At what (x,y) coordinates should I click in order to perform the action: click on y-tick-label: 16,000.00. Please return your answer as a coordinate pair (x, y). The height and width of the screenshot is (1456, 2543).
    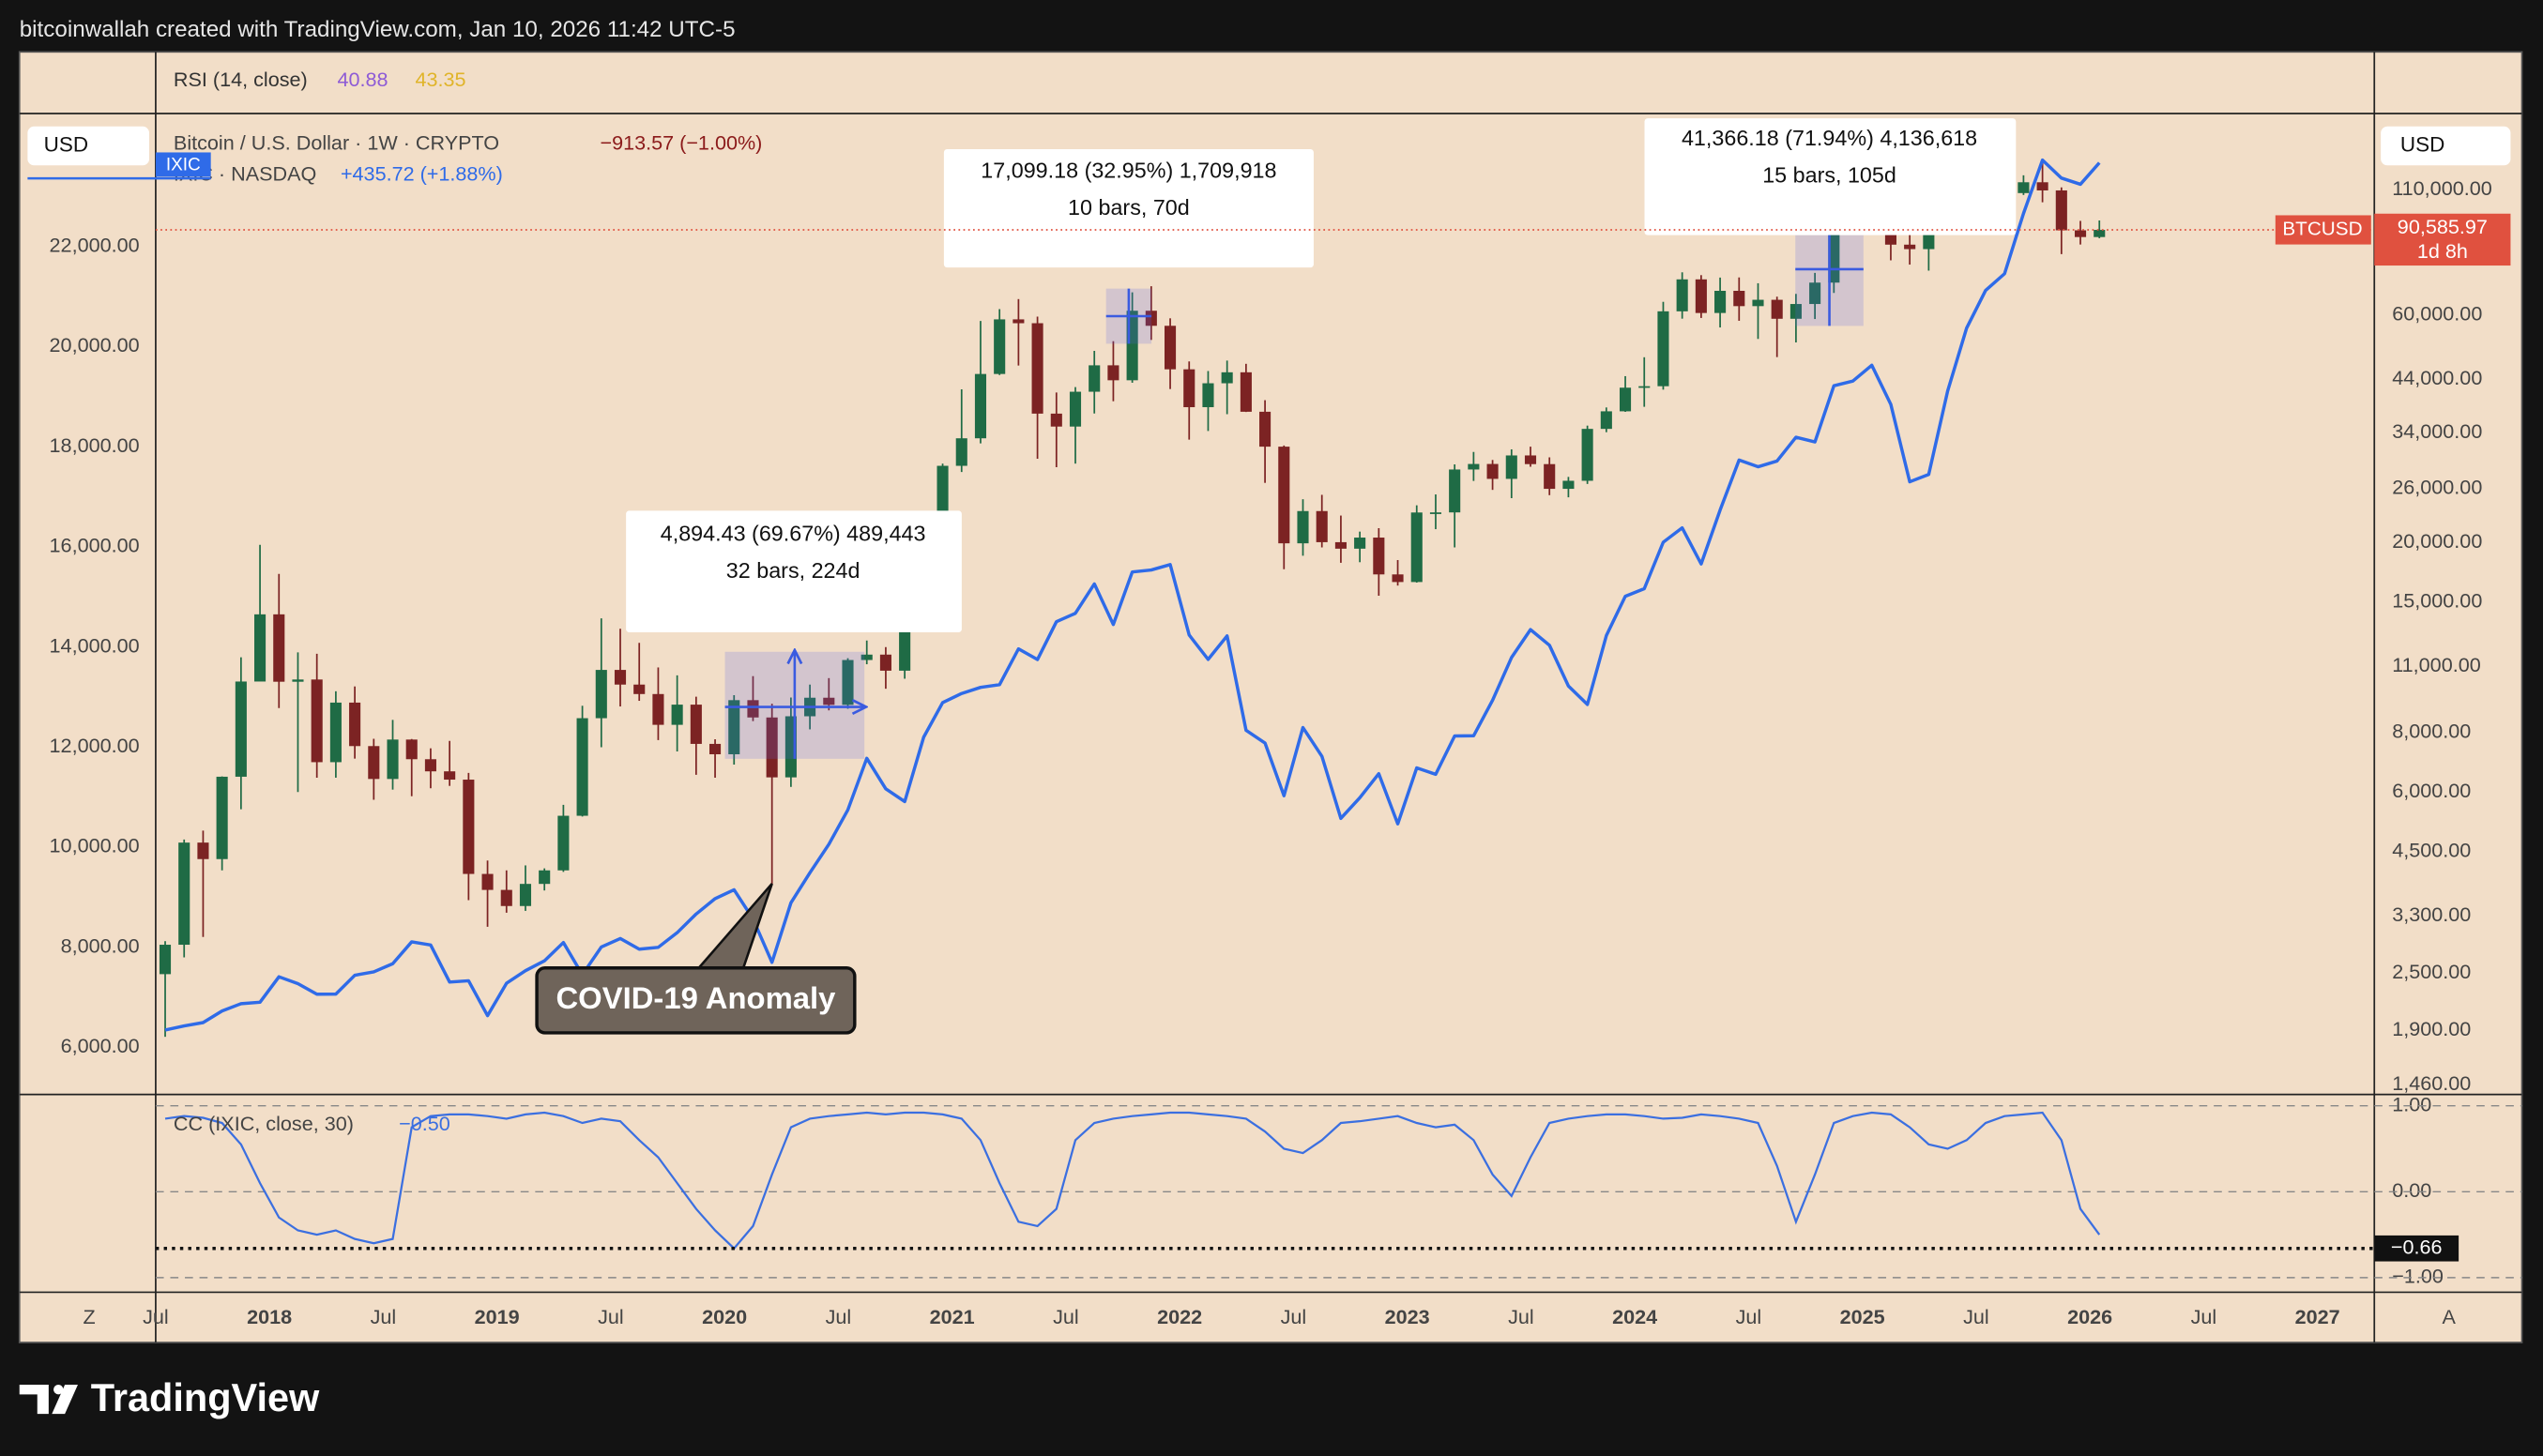
    Looking at the image, I should click on (95, 545).